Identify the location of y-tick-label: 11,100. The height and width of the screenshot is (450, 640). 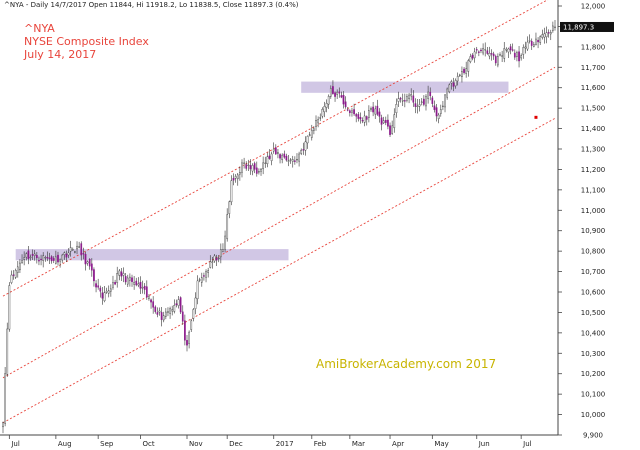
(593, 190).